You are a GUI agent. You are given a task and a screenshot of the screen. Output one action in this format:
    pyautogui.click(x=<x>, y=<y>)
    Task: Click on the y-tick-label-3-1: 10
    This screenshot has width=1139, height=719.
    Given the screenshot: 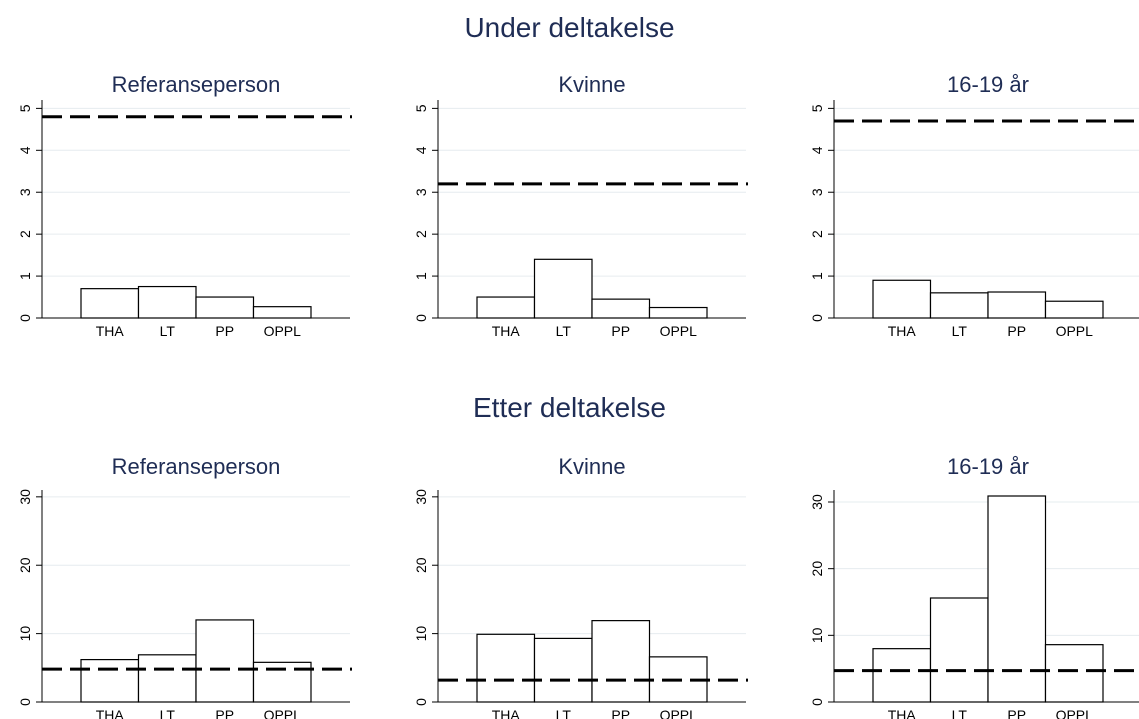 What is the action you would take?
    pyautogui.click(x=25, y=634)
    